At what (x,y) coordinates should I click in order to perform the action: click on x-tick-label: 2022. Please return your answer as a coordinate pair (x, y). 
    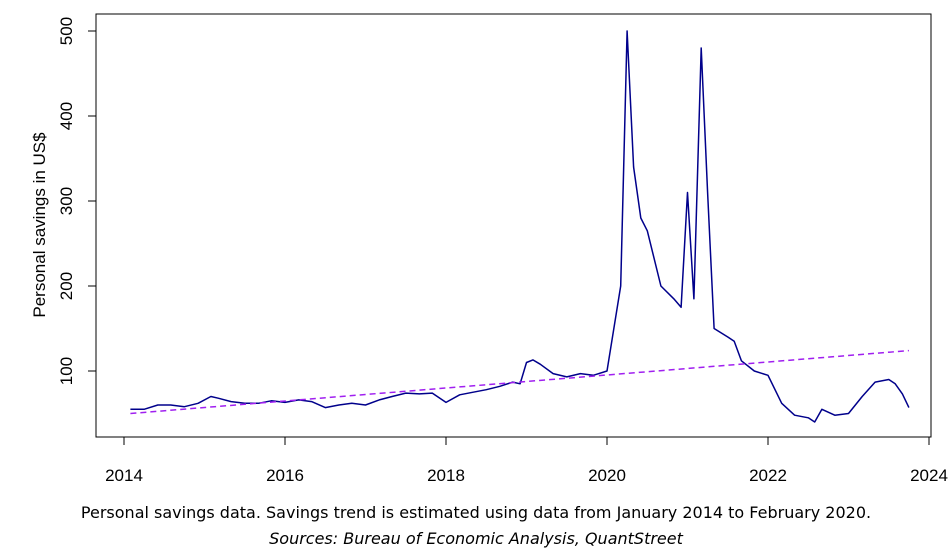
    Looking at the image, I should click on (768, 475).